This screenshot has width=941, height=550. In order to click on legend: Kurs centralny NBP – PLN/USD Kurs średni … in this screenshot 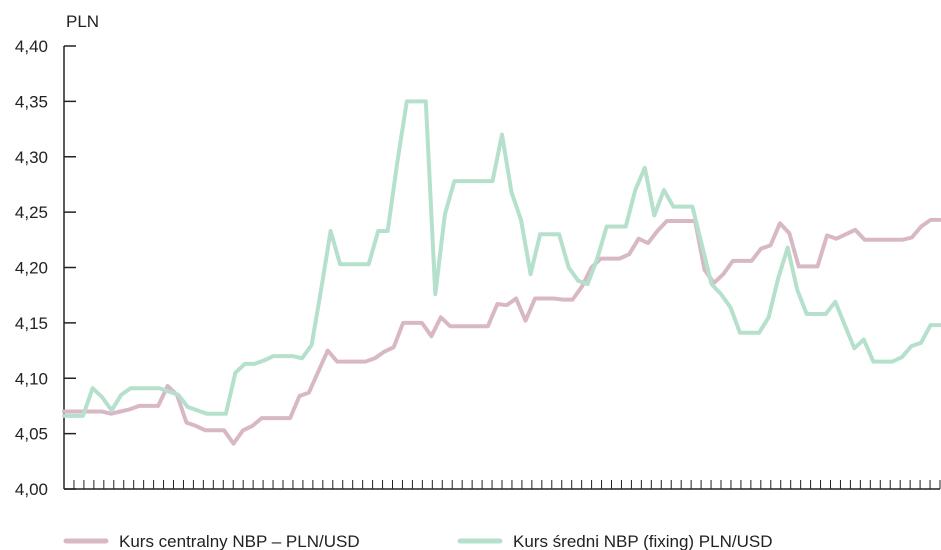, I will do `click(418, 541)`.